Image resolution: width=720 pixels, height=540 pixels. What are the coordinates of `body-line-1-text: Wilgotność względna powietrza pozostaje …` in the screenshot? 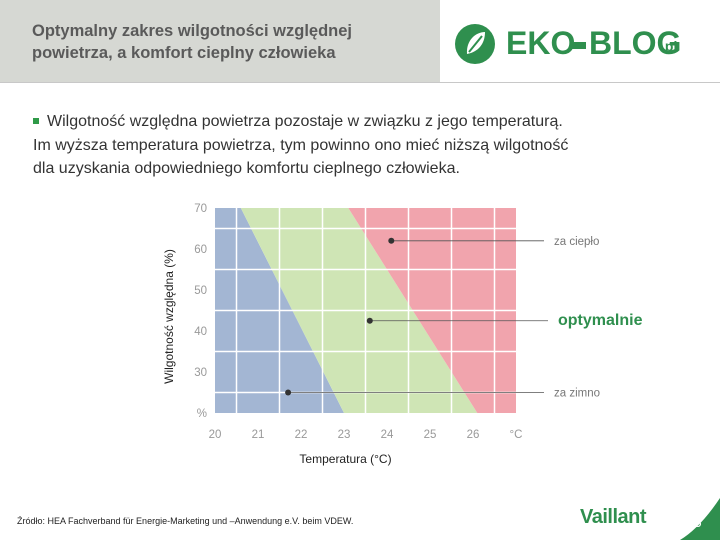 It's located at (305, 121).